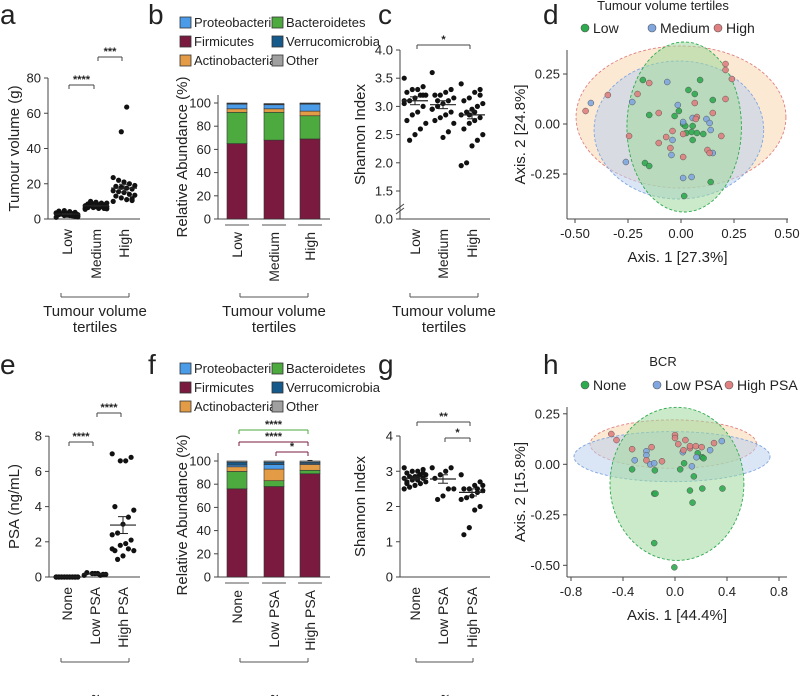  I want to click on y-tick-label: 6, so click(38, 471).